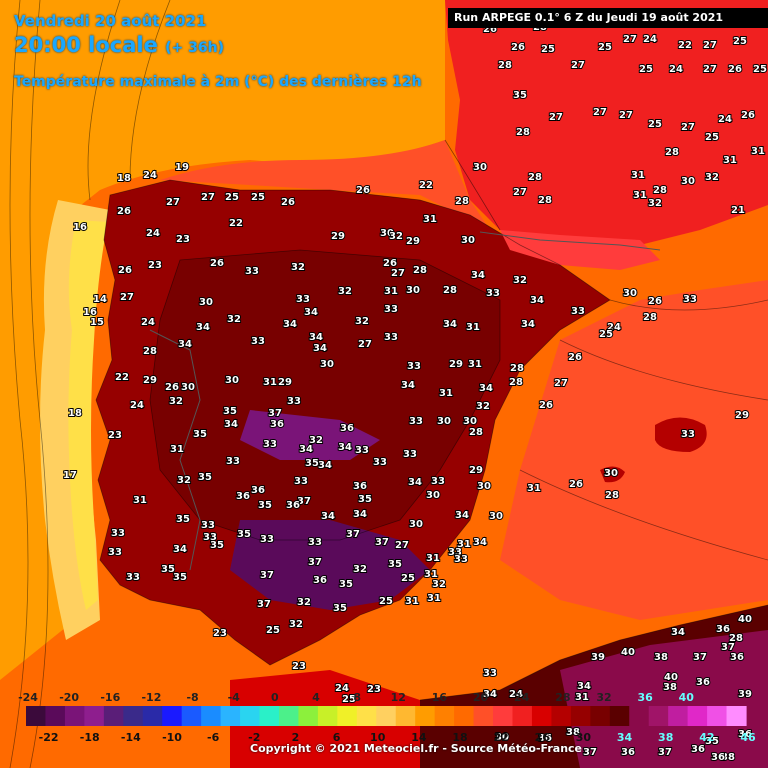 Image resolution: width=768 pixels, height=768 pixels. Describe the element at coordinates (86, 45) in the screenshot. I see `local-time-label: 20:00 locale` at that location.